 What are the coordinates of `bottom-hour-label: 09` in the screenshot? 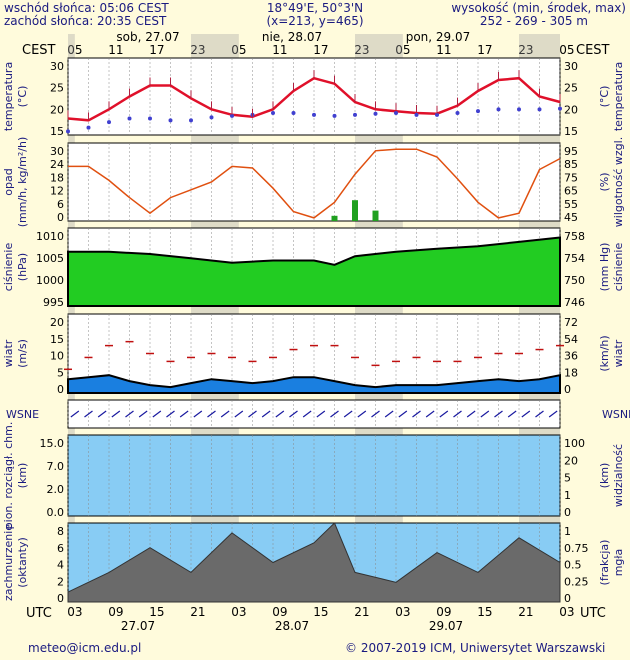 It's located at (279, 612).